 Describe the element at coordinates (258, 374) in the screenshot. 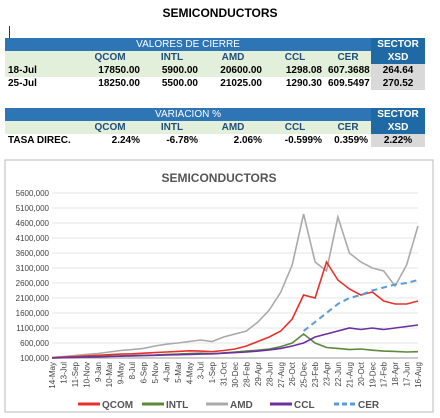

I see `x-tick-label: 29-Apr` at that location.